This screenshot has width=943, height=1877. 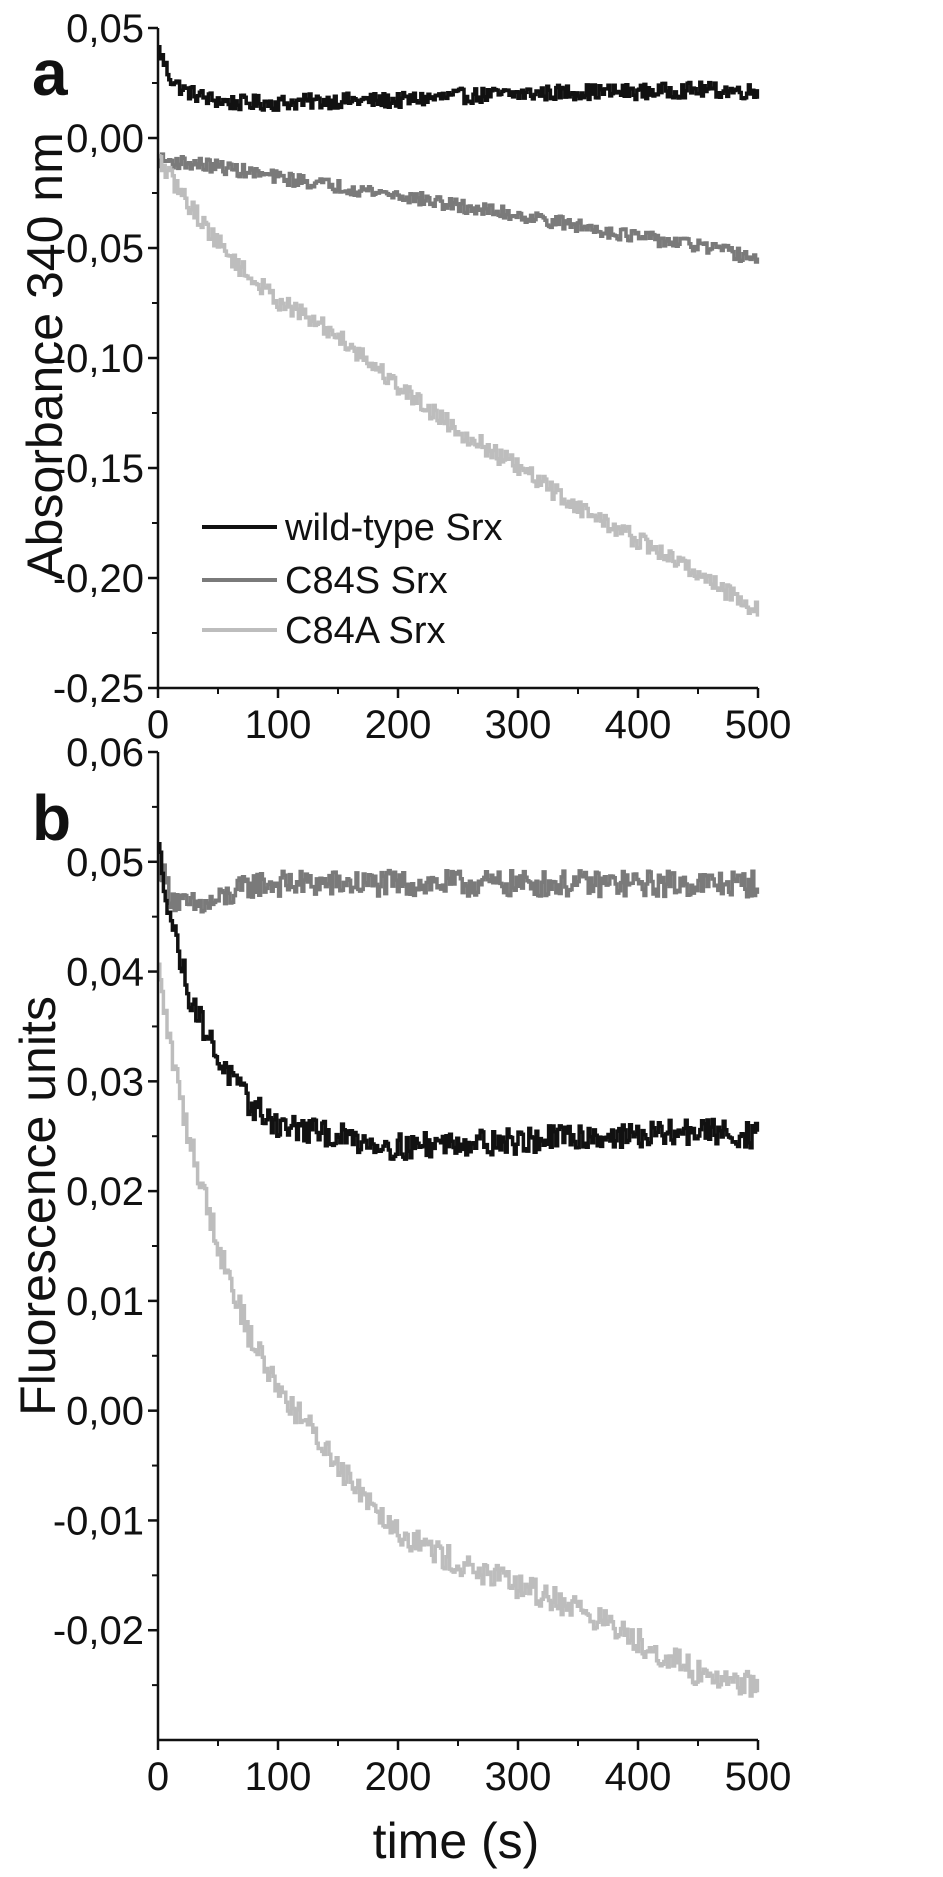 I want to click on panel-a-y-tick-label: 0,00, so click(x=105, y=139).